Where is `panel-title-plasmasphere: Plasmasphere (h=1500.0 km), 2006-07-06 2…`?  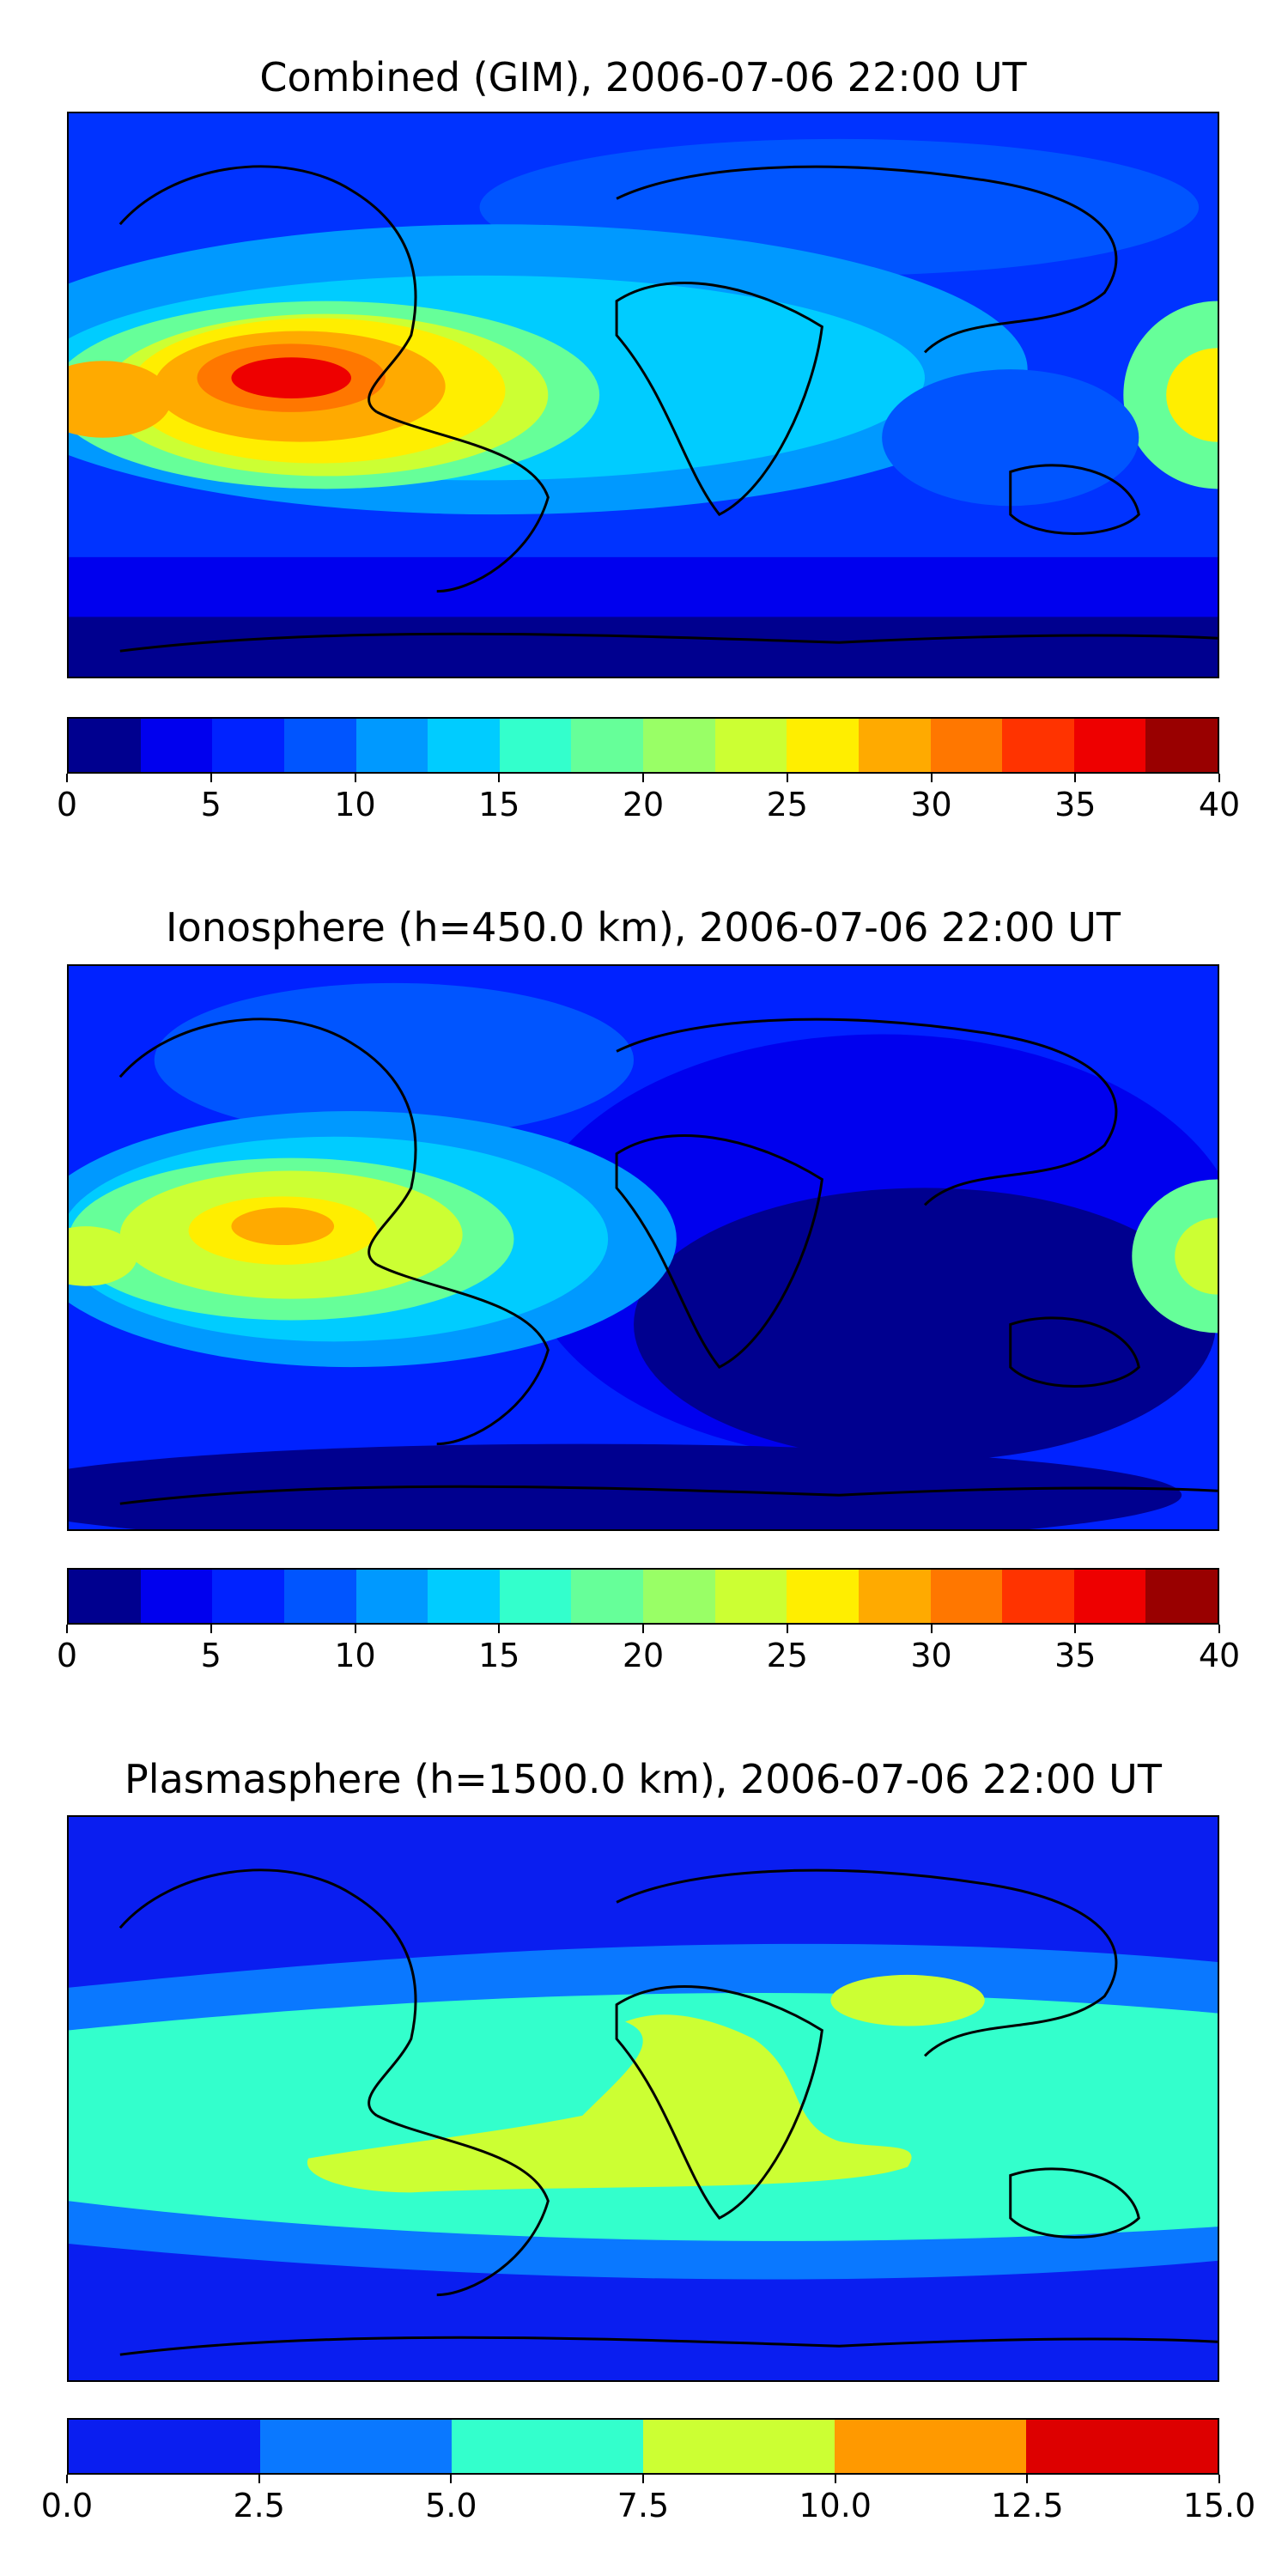 panel-title-plasmasphere: Plasmasphere (h=1500.0 km), 2006-07-06 2… is located at coordinates (643, 1779).